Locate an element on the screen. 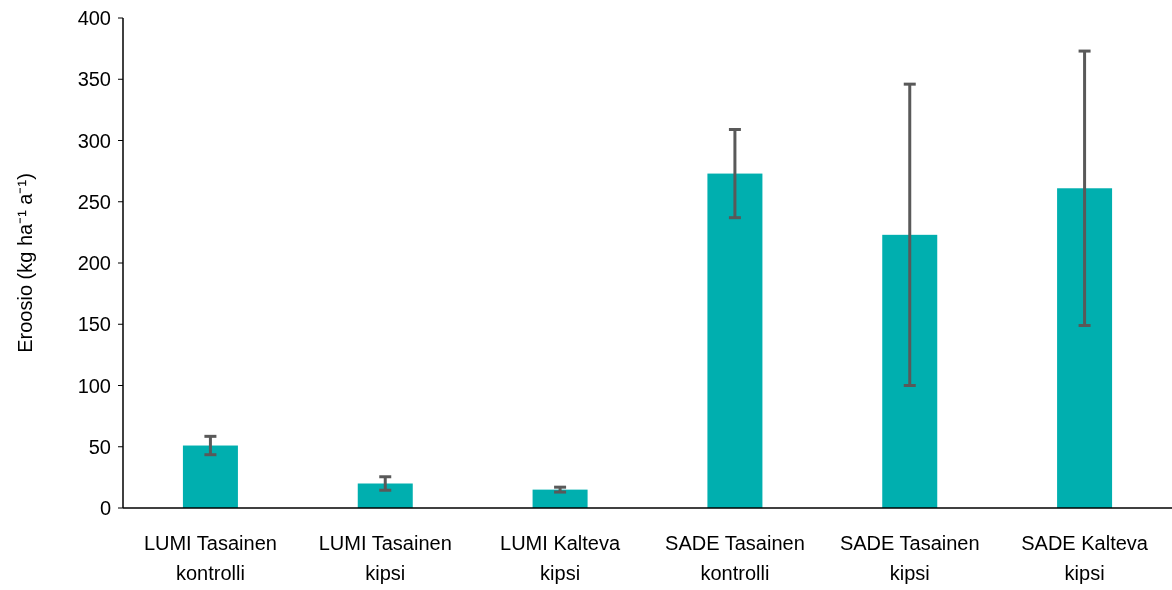 The image size is (1172, 590). y-tick-label: 350 is located at coordinates (94, 79).